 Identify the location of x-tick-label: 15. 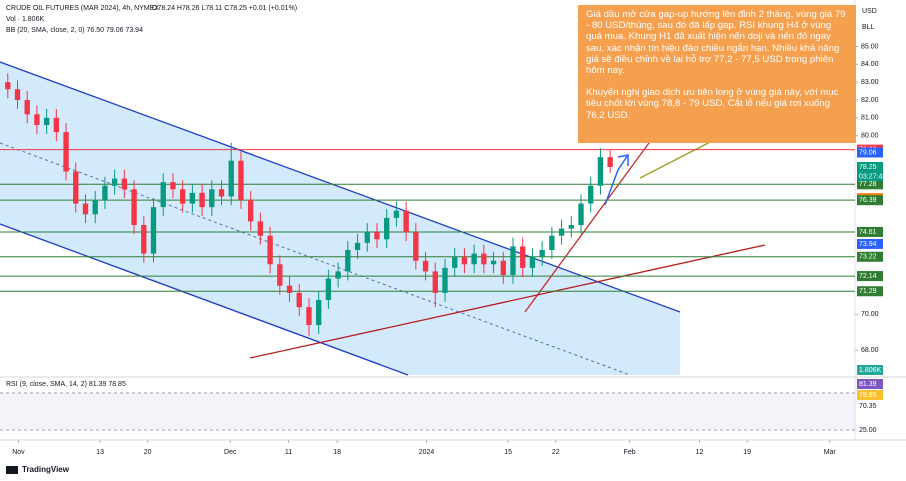
(508, 452).